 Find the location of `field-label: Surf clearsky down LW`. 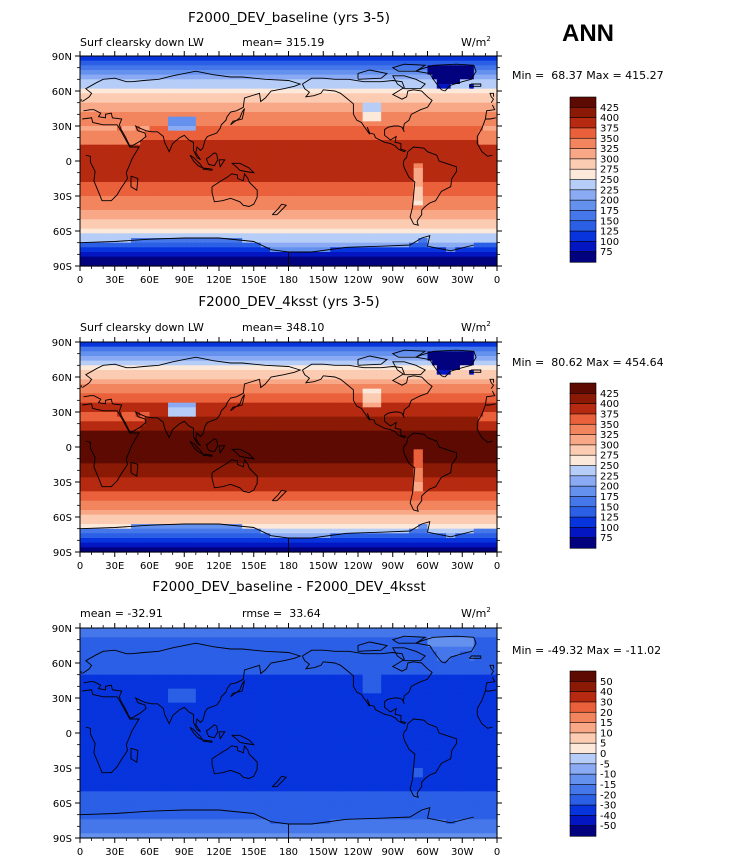

field-label: Surf clearsky down LW is located at coordinates (142, 42).